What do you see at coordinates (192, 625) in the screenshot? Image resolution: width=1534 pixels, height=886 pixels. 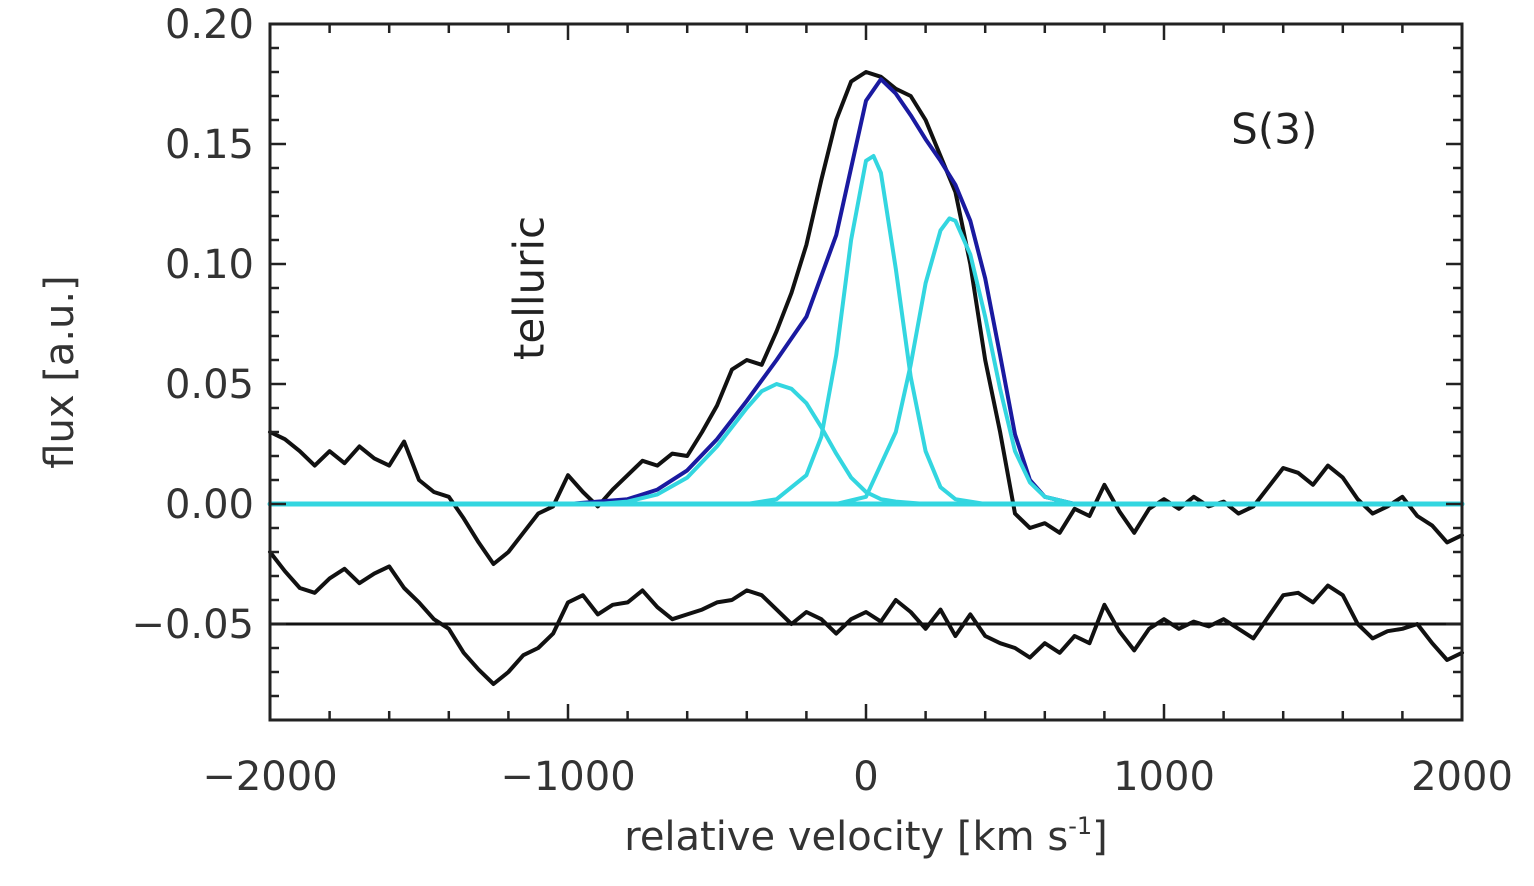 I see `y-tick-label: −0.05` at bounding box center [192, 625].